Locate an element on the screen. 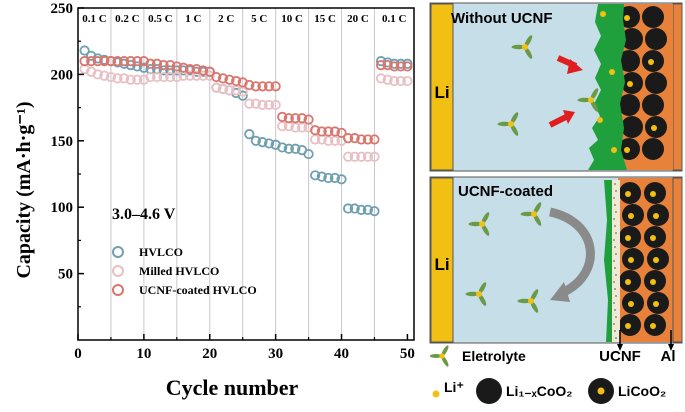 The height and width of the screenshot is (412, 685). deflected-gray-arrow-head is located at coordinates (560, 292).